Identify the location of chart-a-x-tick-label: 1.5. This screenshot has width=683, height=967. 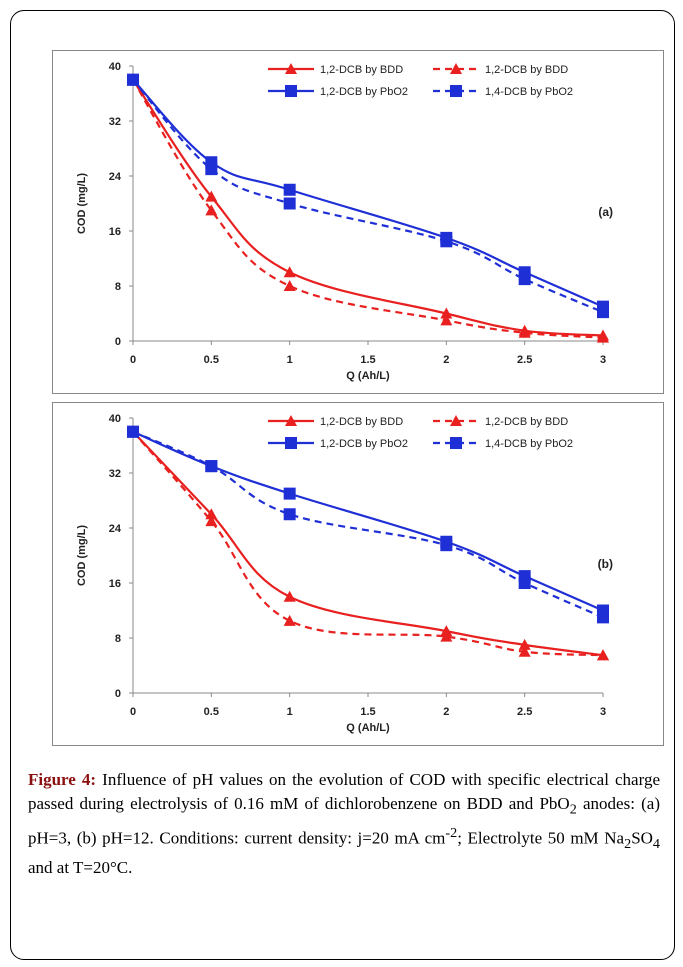
(367, 360).